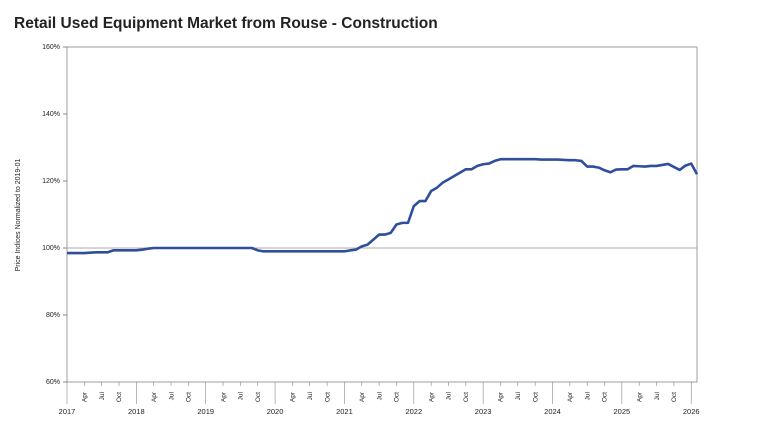 This screenshot has height=427, width=768. What do you see at coordinates (53, 315) in the screenshot?
I see `y-tick-label: 80%` at bounding box center [53, 315].